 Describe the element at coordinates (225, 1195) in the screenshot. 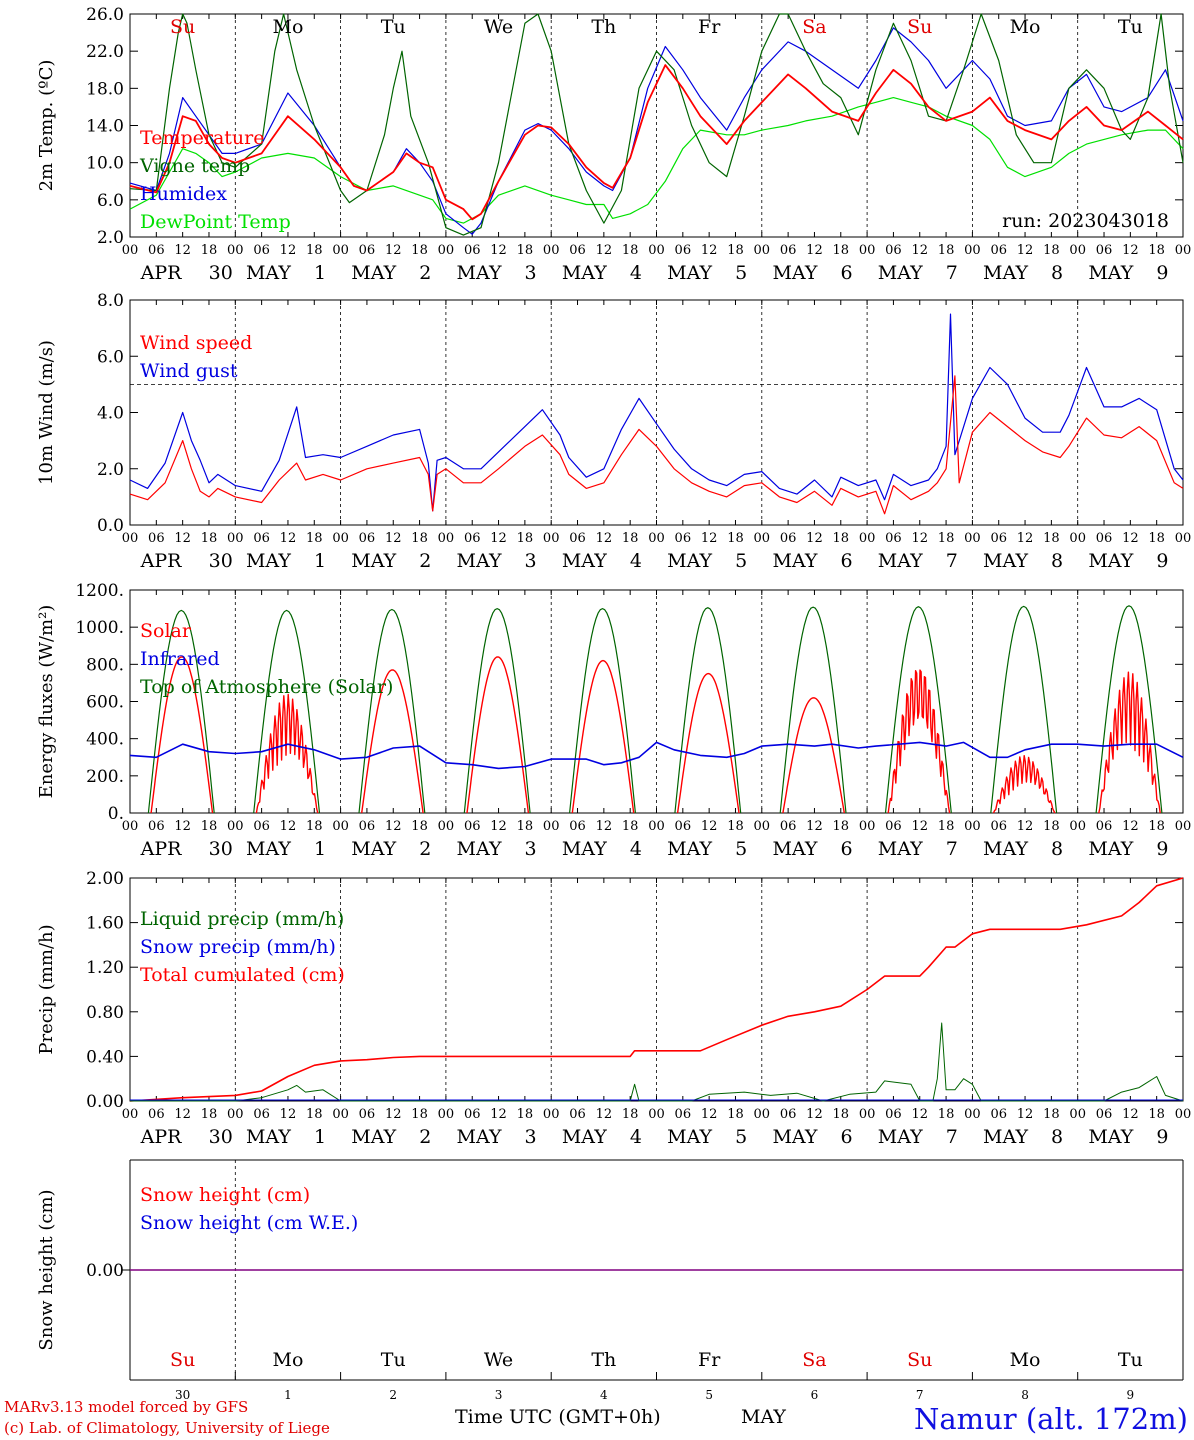

I see `legend-entry: Snow height (cm)` at that location.